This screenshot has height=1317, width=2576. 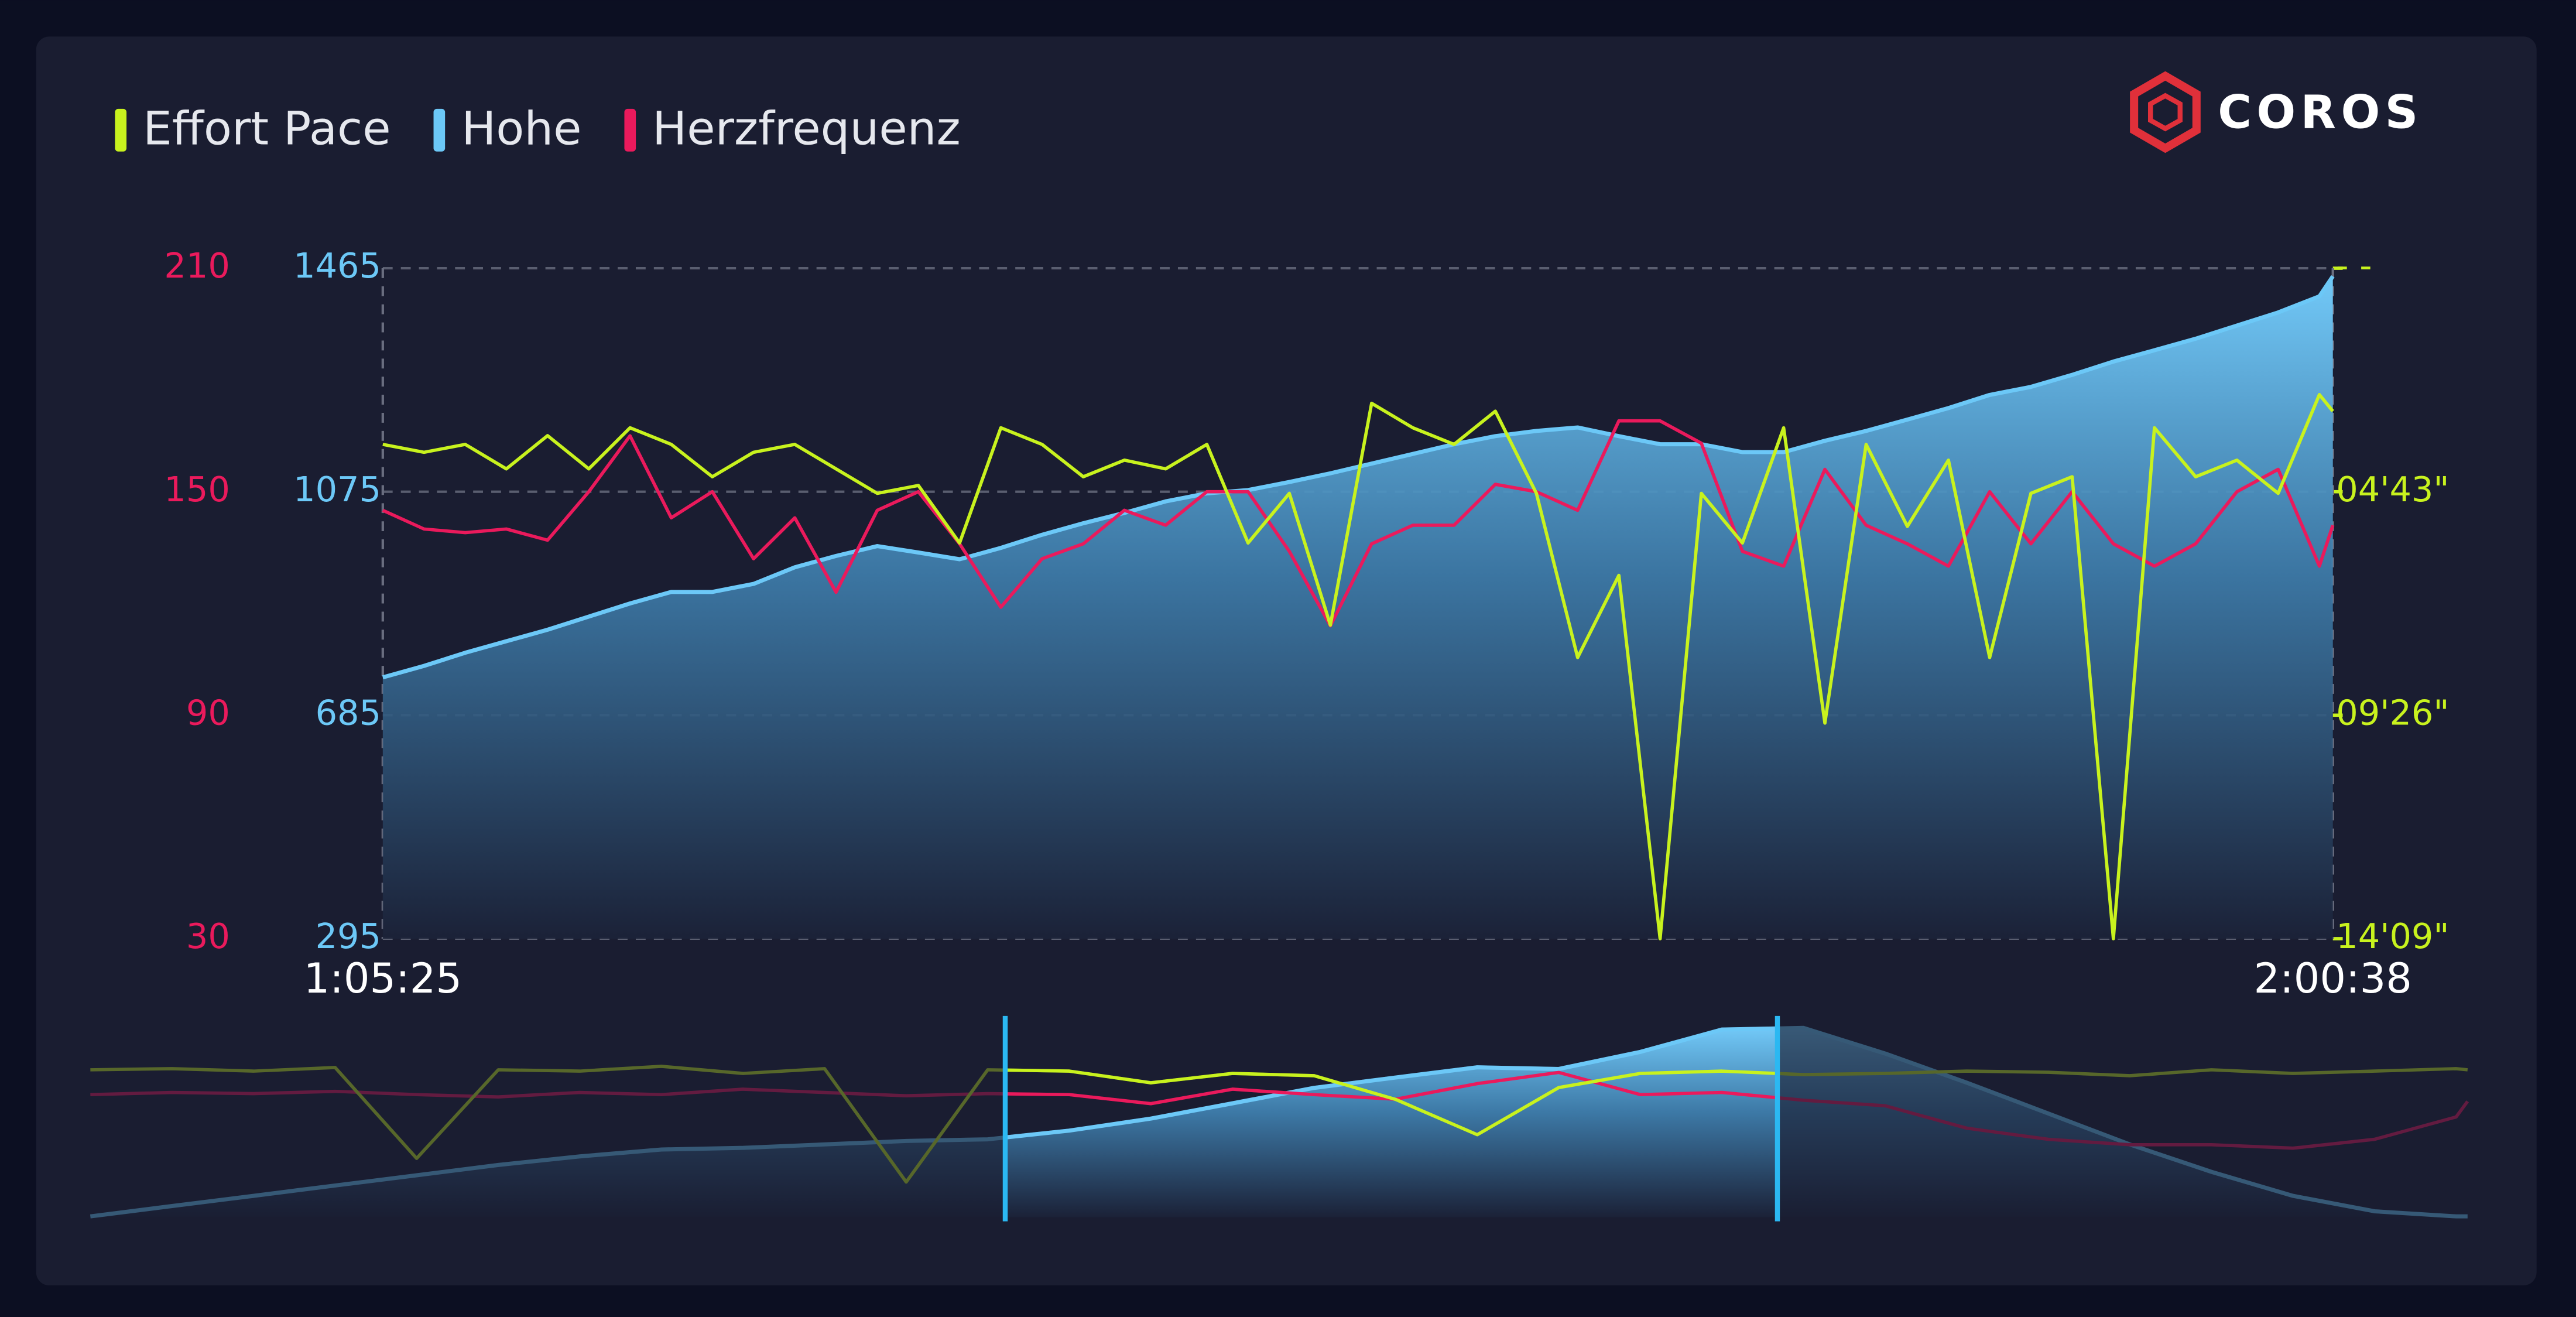 What do you see at coordinates (196, 489) in the screenshot?
I see `y3-tick-label: 150` at bounding box center [196, 489].